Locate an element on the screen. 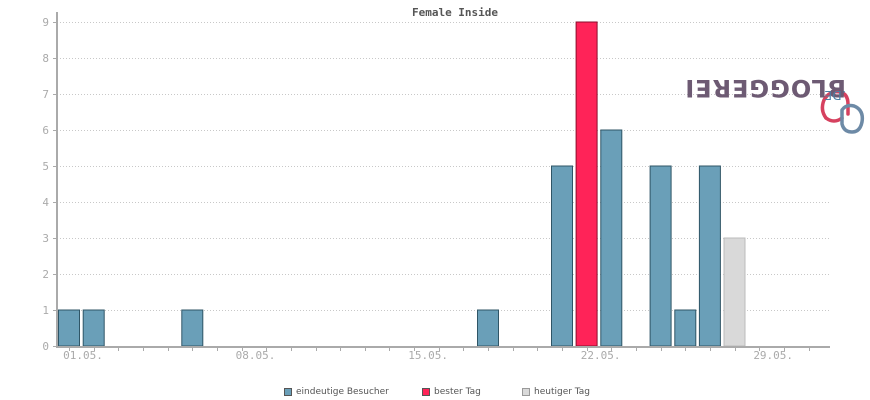 The width and height of the screenshot is (870, 400). legend-label-visitors: eindeutige Besucher is located at coordinates (342, 392).